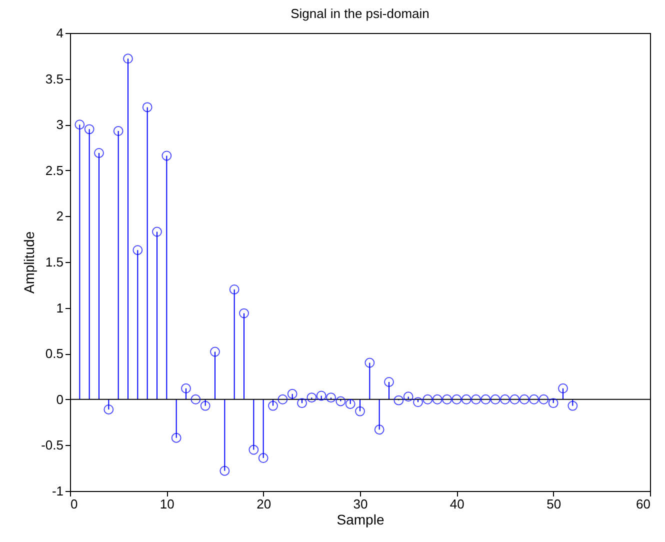  I want to click on y-axis-title: Amplitude, so click(29, 262).